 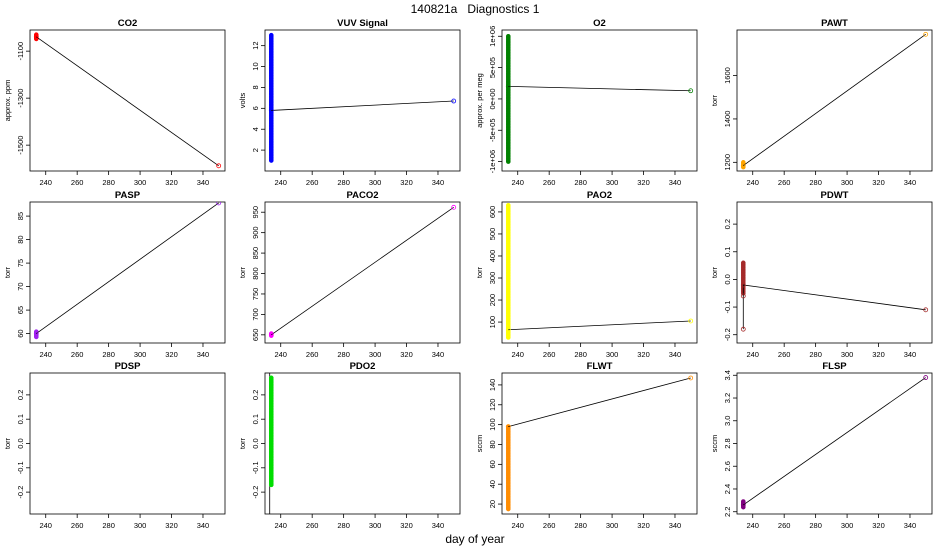 I want to click on panel-title: PASP, so click(x=128, y=195).